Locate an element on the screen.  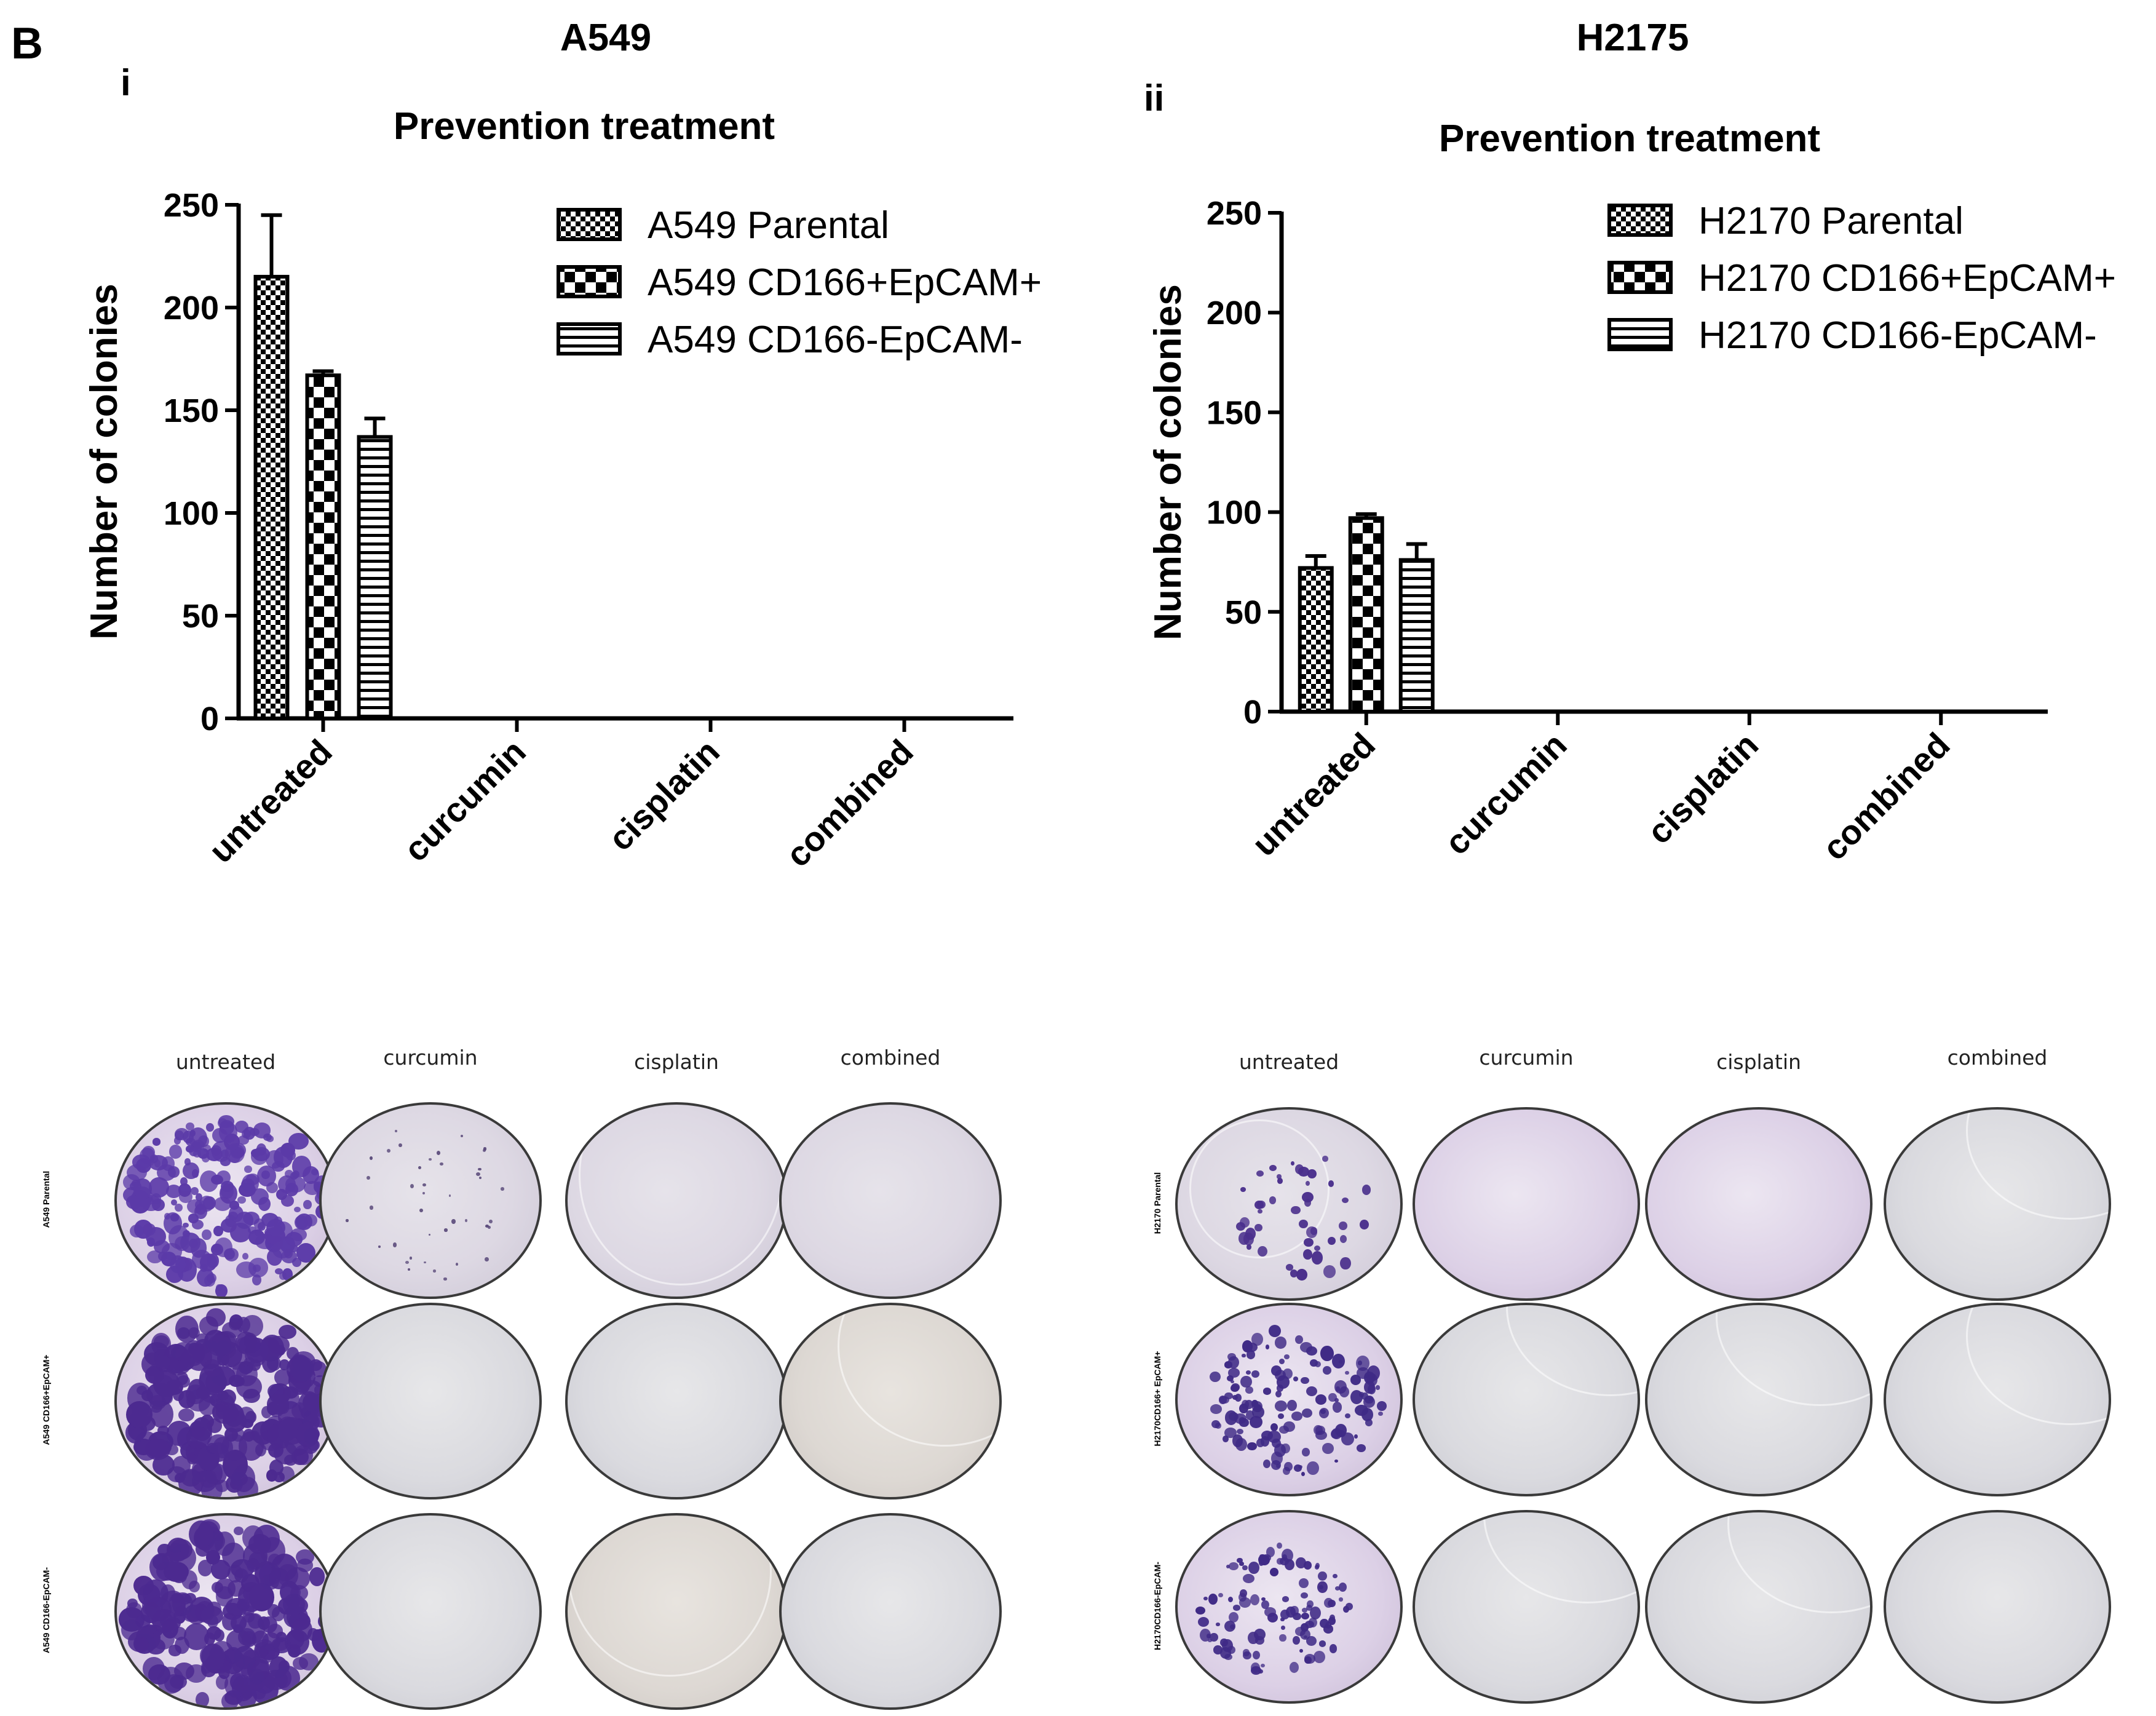
photo-row-label: H2170CD166+ EpCAM+ is located at coordinates (1157, 1398).